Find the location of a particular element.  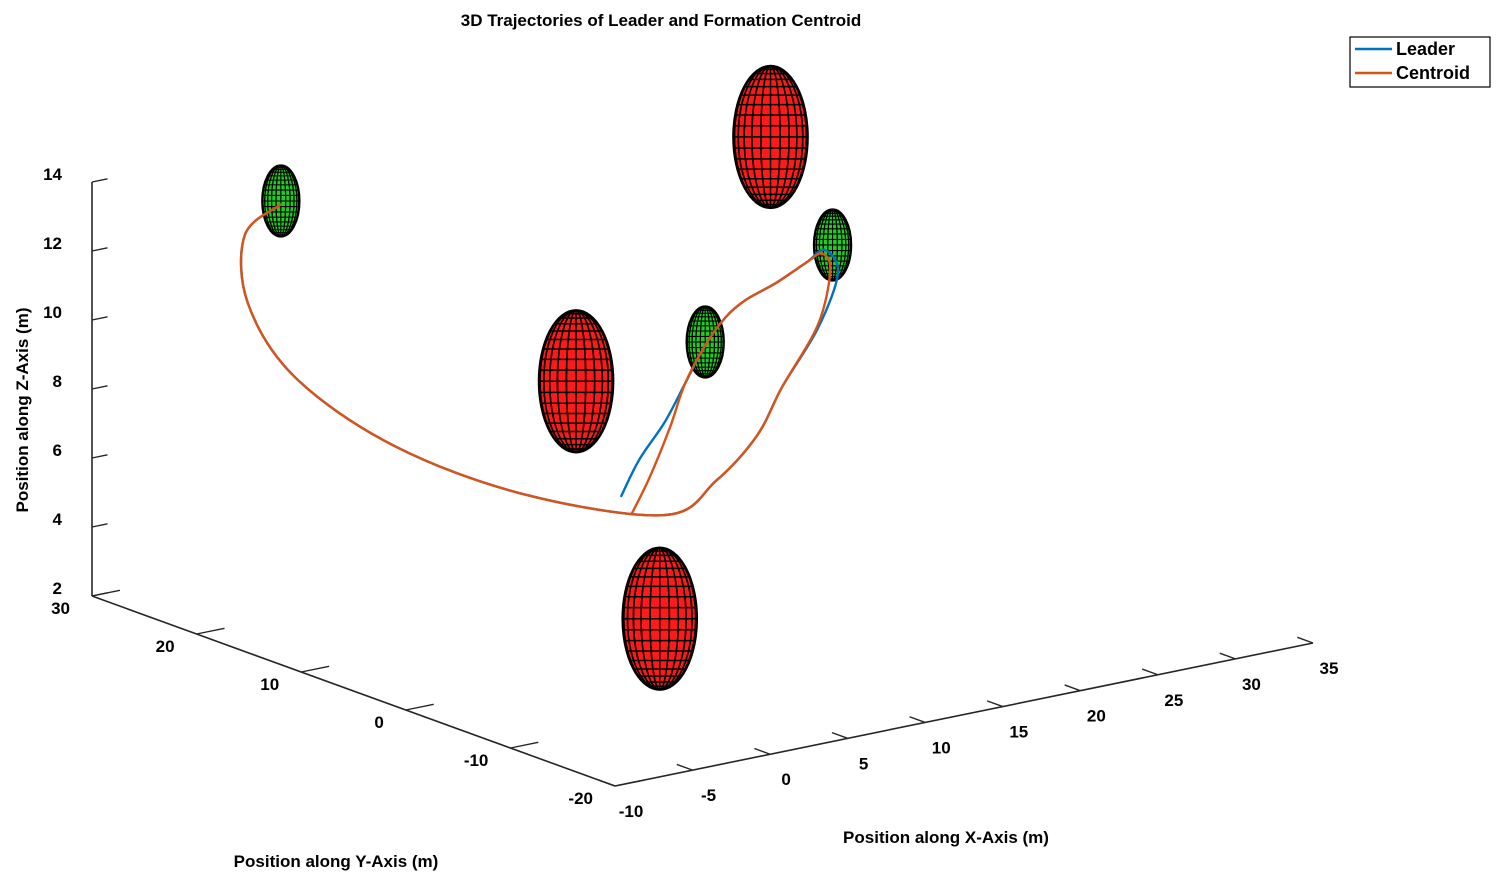

y-tick-label: 10 is located at coordinates (269, 684).